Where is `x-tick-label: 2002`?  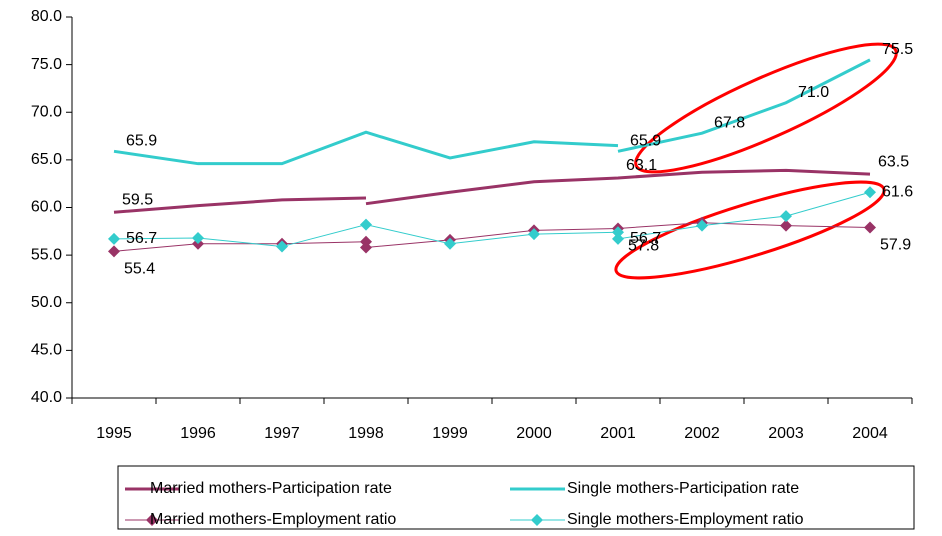
x-tick-label: 2002 is located at coordinates (702, 433).